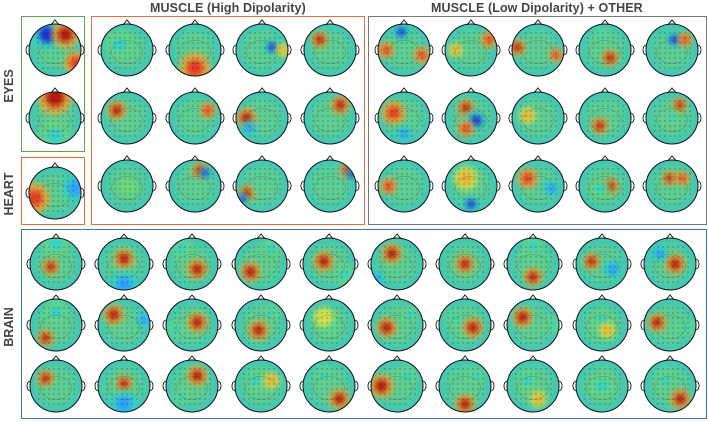 The width and height of the screenshot is (708, 422). Describe the element at coordinates (9, 194) in the screenshot. I see `heart-label: HEART` at that location.